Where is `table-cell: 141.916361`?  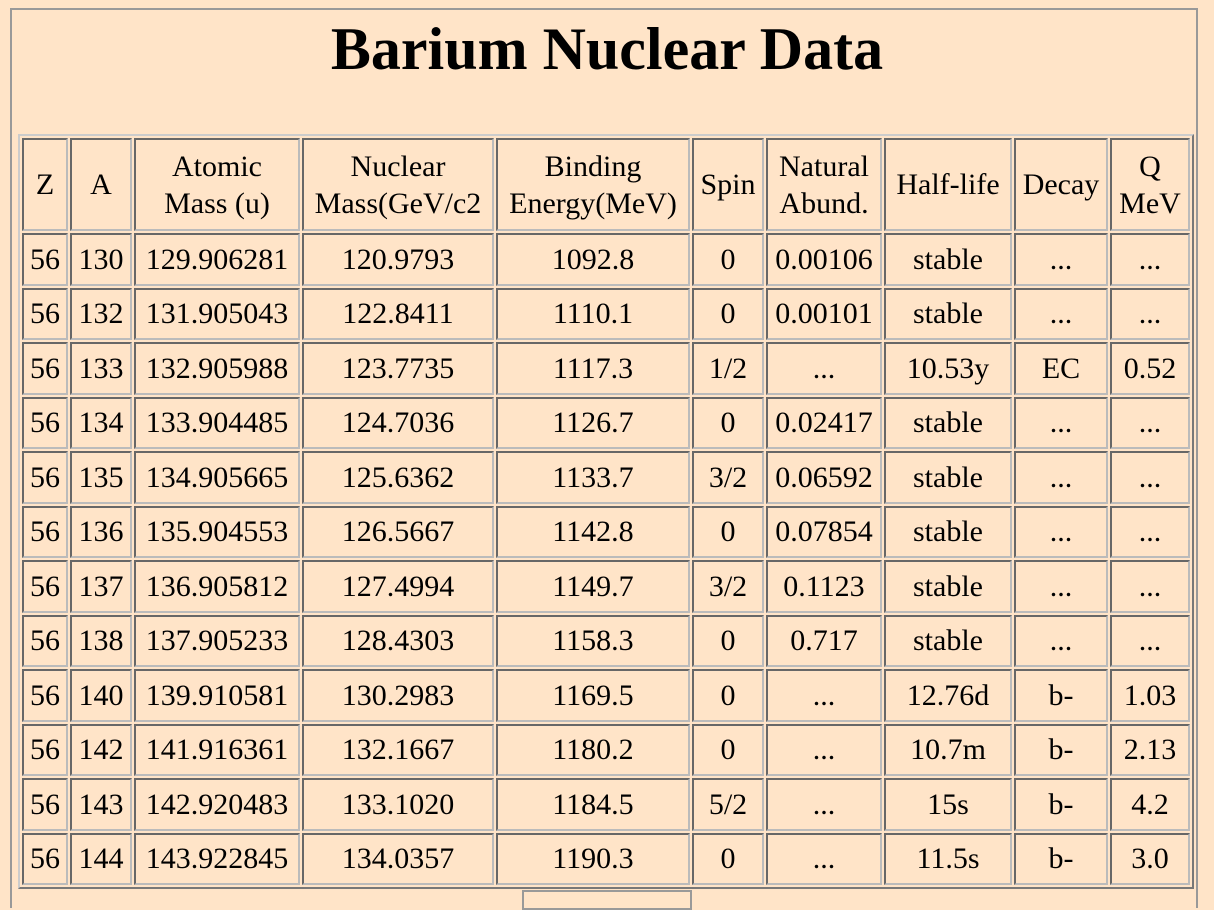 table-cell: 141.916361 is located at coordinates (217, 749).